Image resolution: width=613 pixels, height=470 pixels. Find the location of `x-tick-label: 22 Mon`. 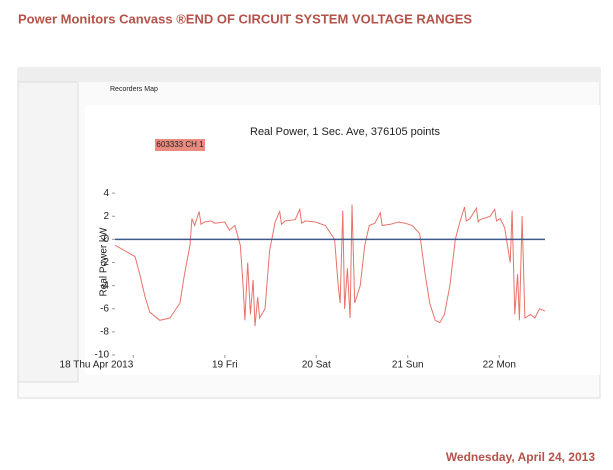

x-tick-label: 22 Mon is located at coordinates (499, 365).